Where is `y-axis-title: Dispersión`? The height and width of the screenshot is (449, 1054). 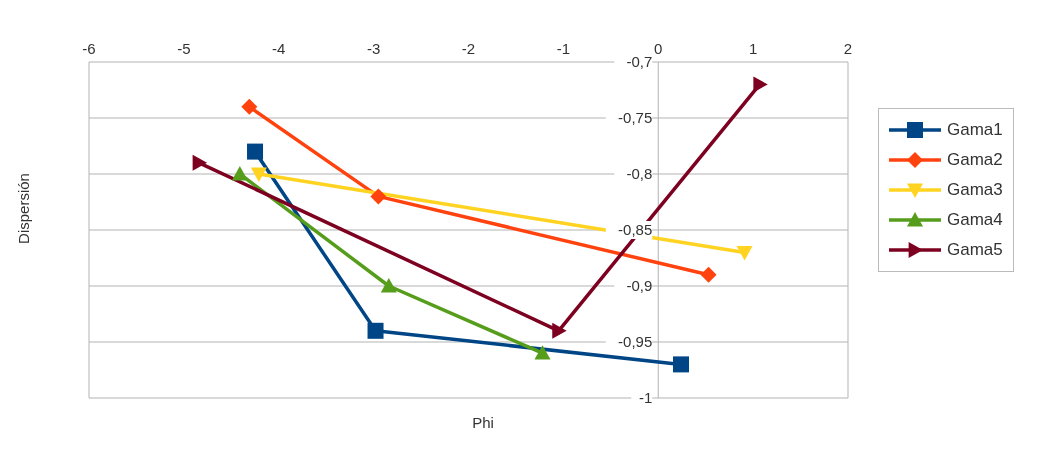 y-axis-title: Dispersión is located at coordinates (23, 208).